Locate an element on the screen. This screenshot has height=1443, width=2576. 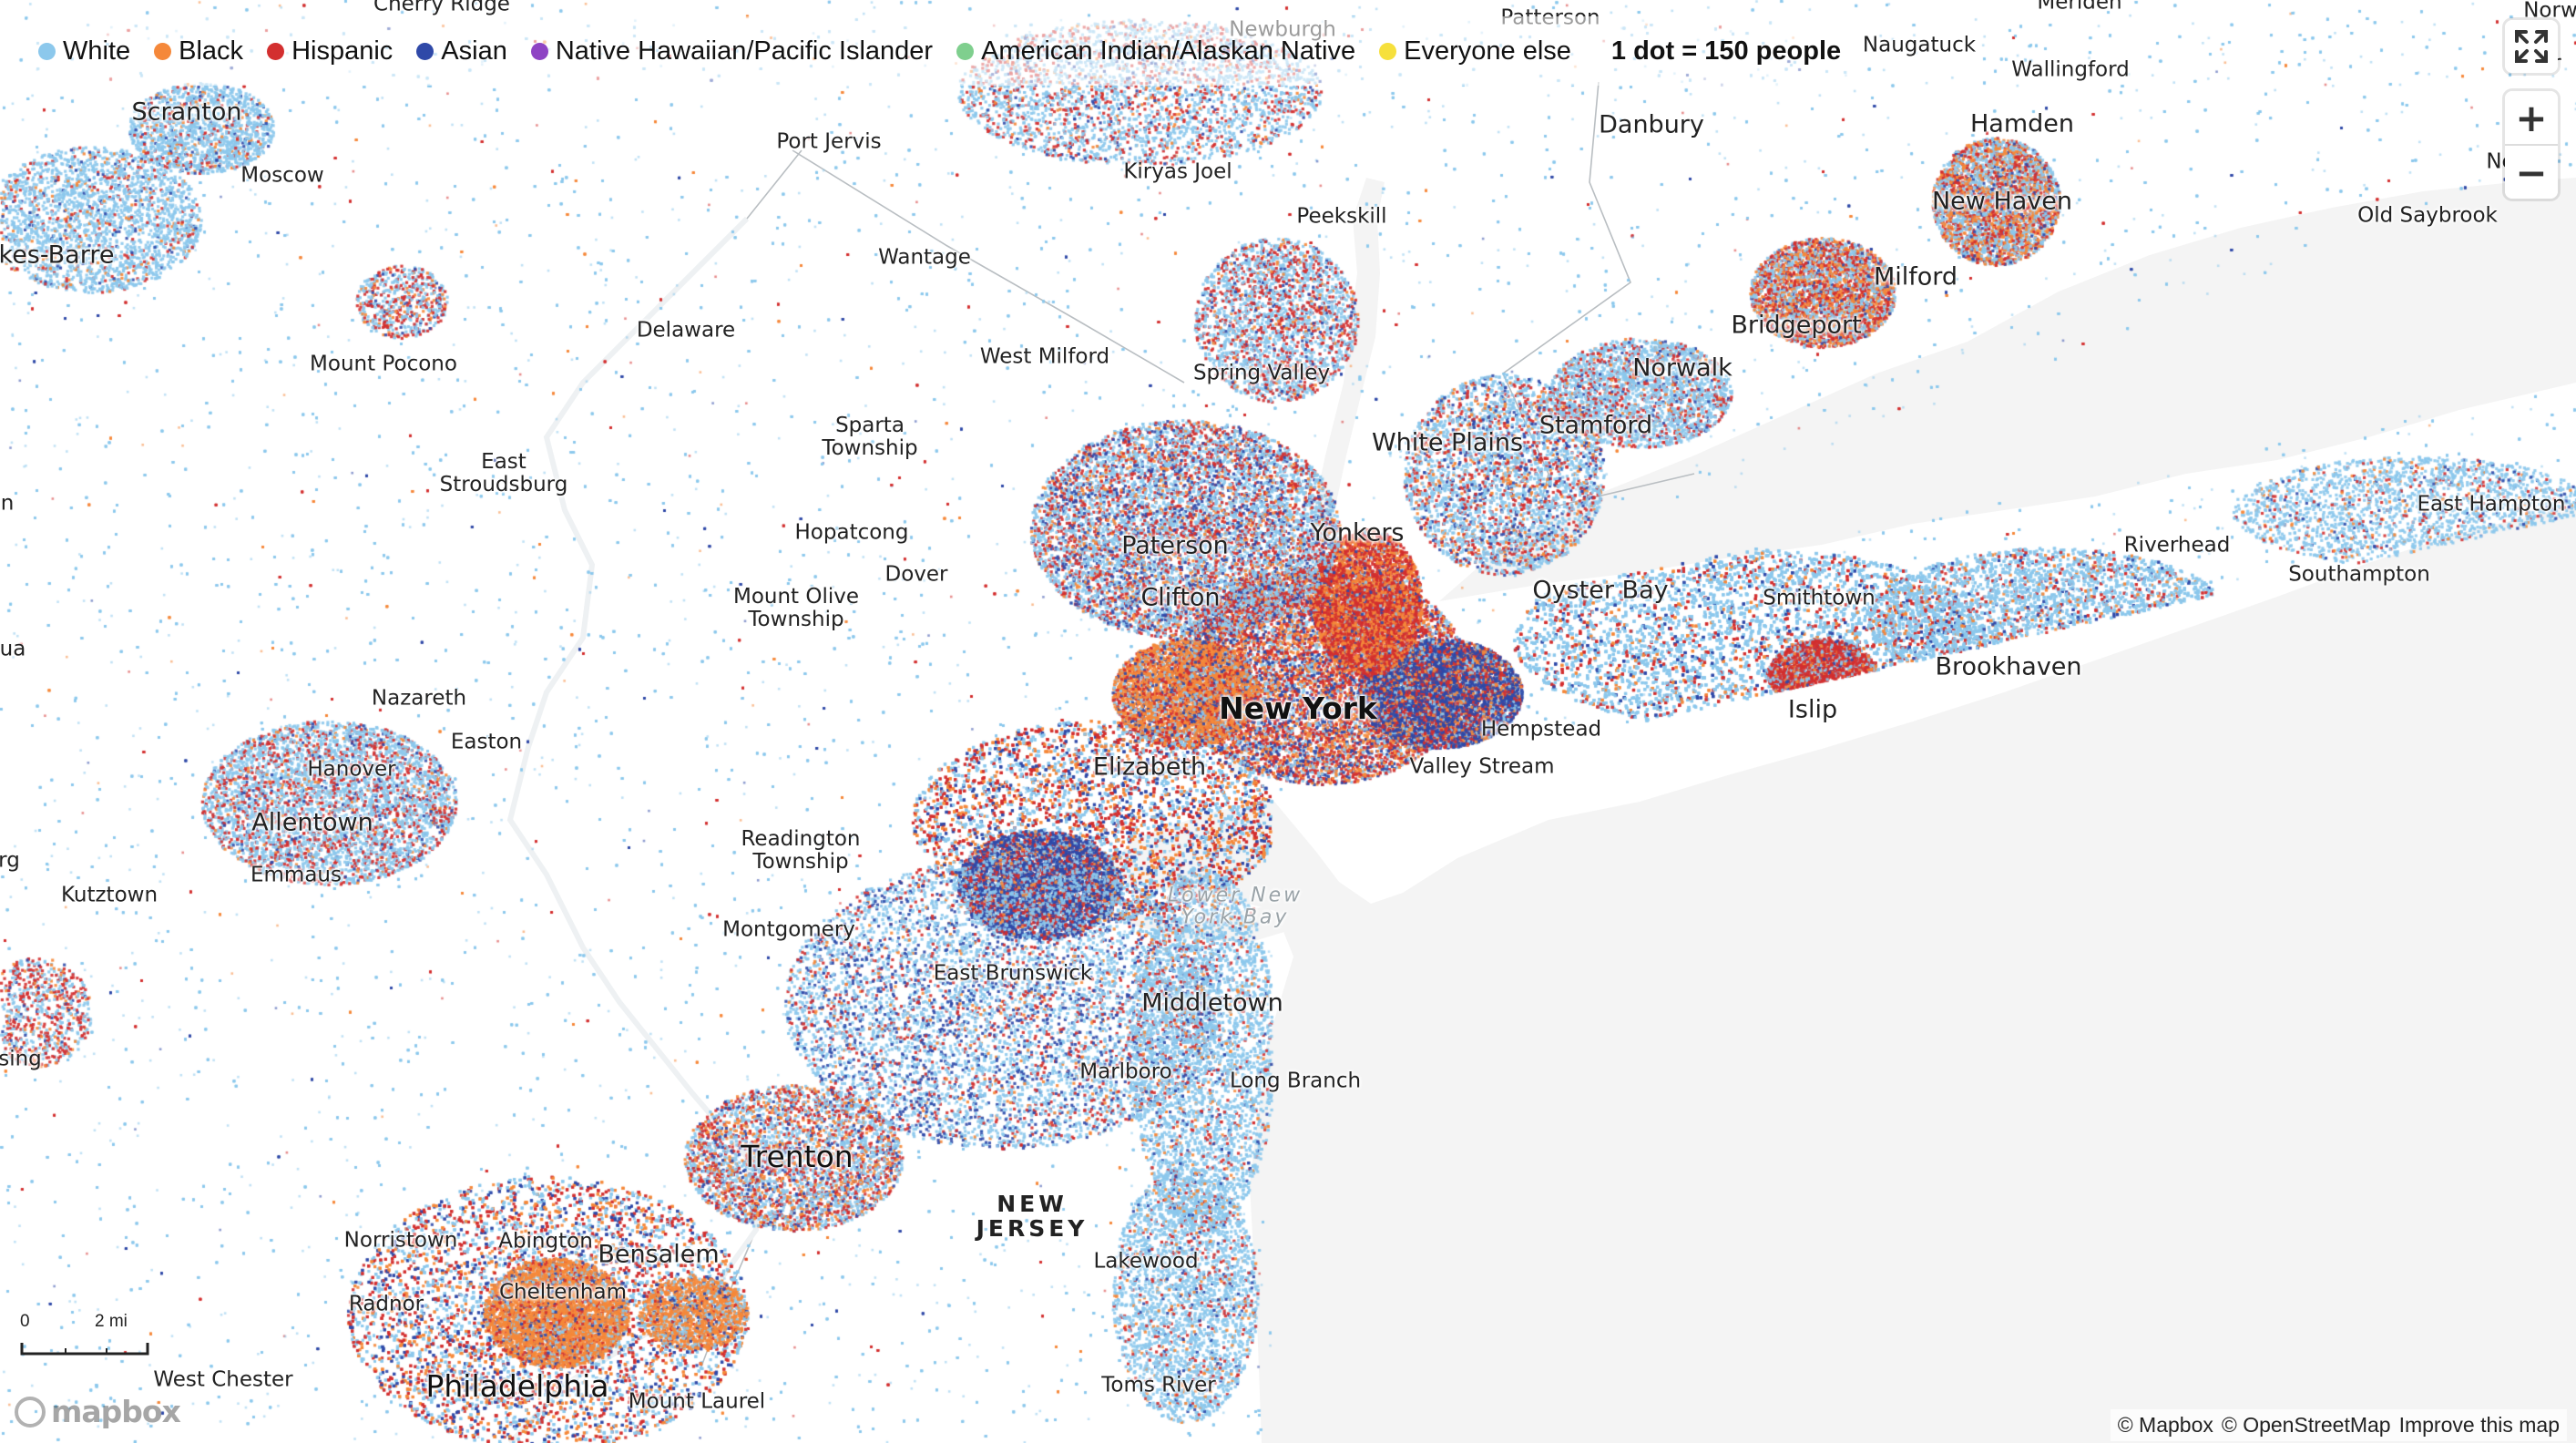
place-label: Philadelphia is located at coordinates (517, 1386).